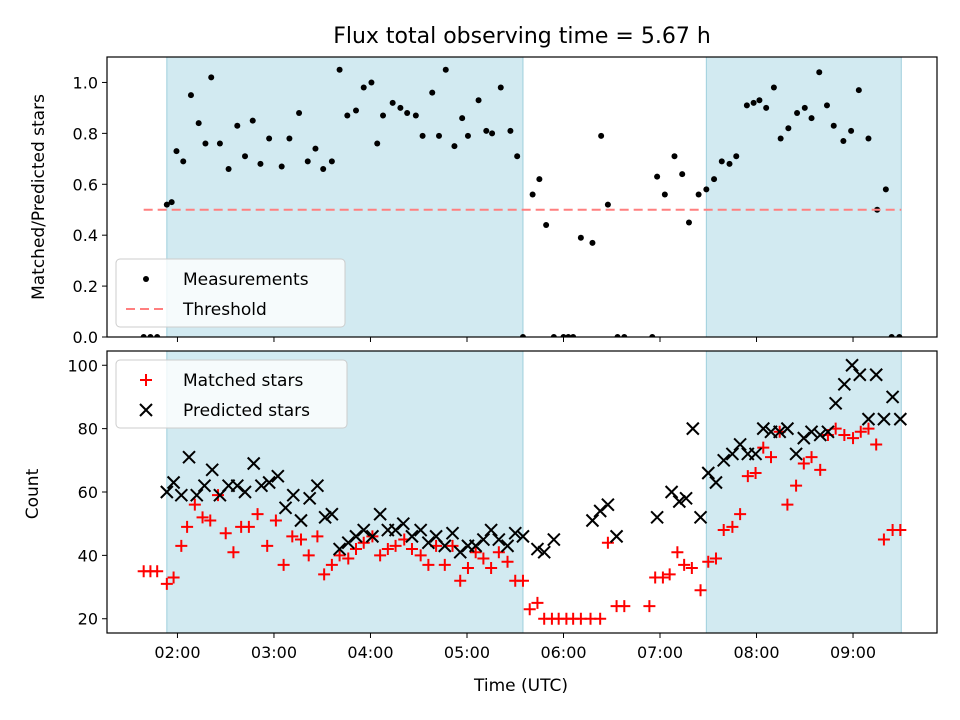 This screenshot has width=960, height=720. I want to click on bottom-x-tick-label: 09:00, so click(853, 652).